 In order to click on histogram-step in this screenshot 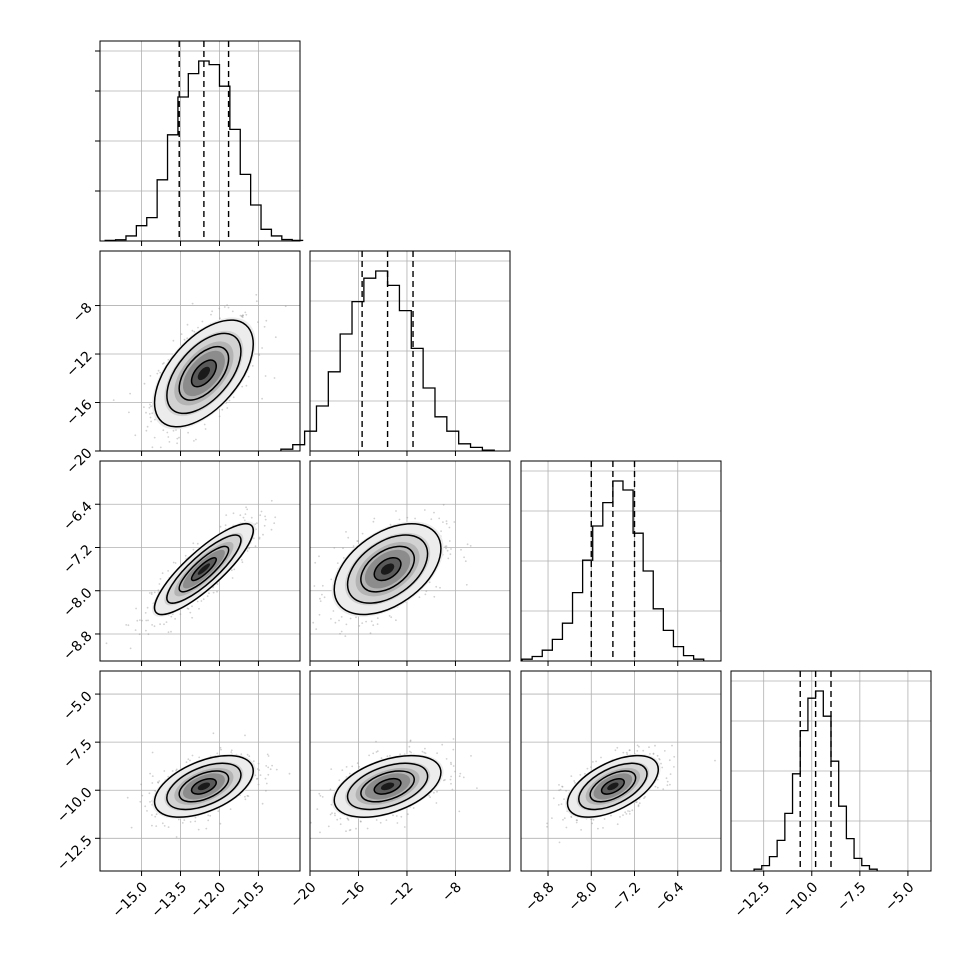, I will do `click(387, 360)`.